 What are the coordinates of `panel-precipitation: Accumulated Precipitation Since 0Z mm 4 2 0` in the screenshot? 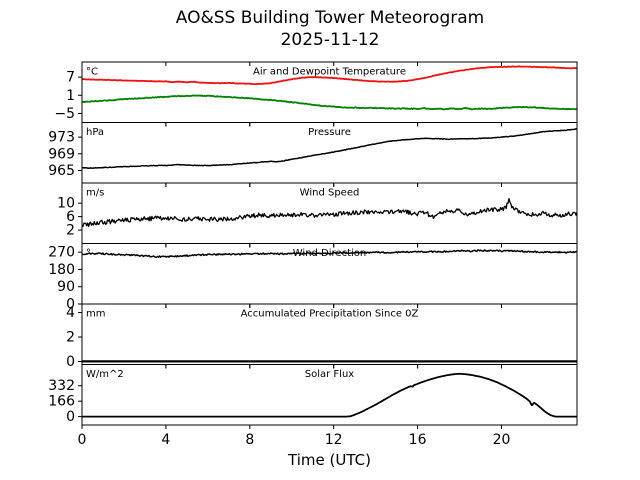 It's located at (322, 336).